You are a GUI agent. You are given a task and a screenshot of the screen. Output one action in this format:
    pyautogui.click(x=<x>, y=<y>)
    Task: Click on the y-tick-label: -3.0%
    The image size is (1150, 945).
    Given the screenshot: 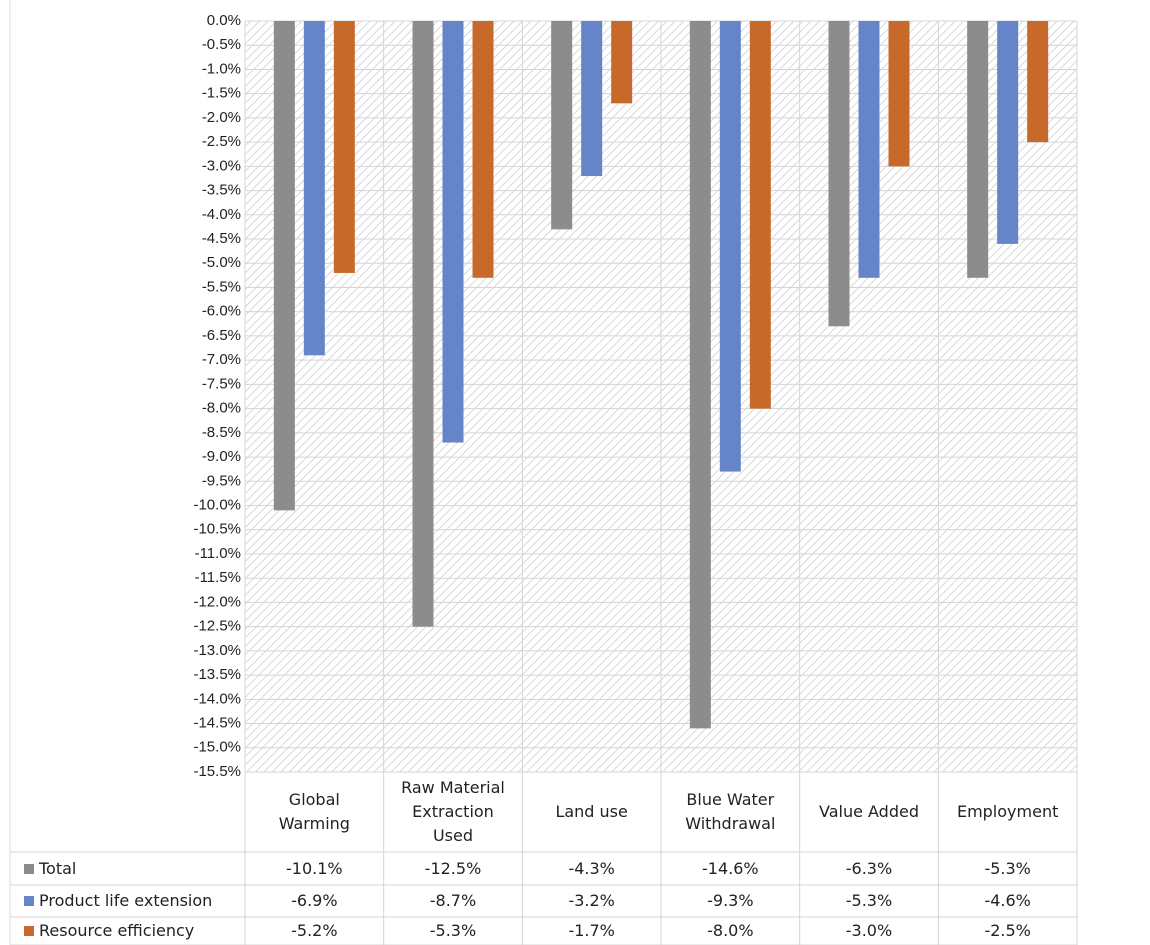 What is the action you would take?
    pyautogui.click(x=221, y=165)
    